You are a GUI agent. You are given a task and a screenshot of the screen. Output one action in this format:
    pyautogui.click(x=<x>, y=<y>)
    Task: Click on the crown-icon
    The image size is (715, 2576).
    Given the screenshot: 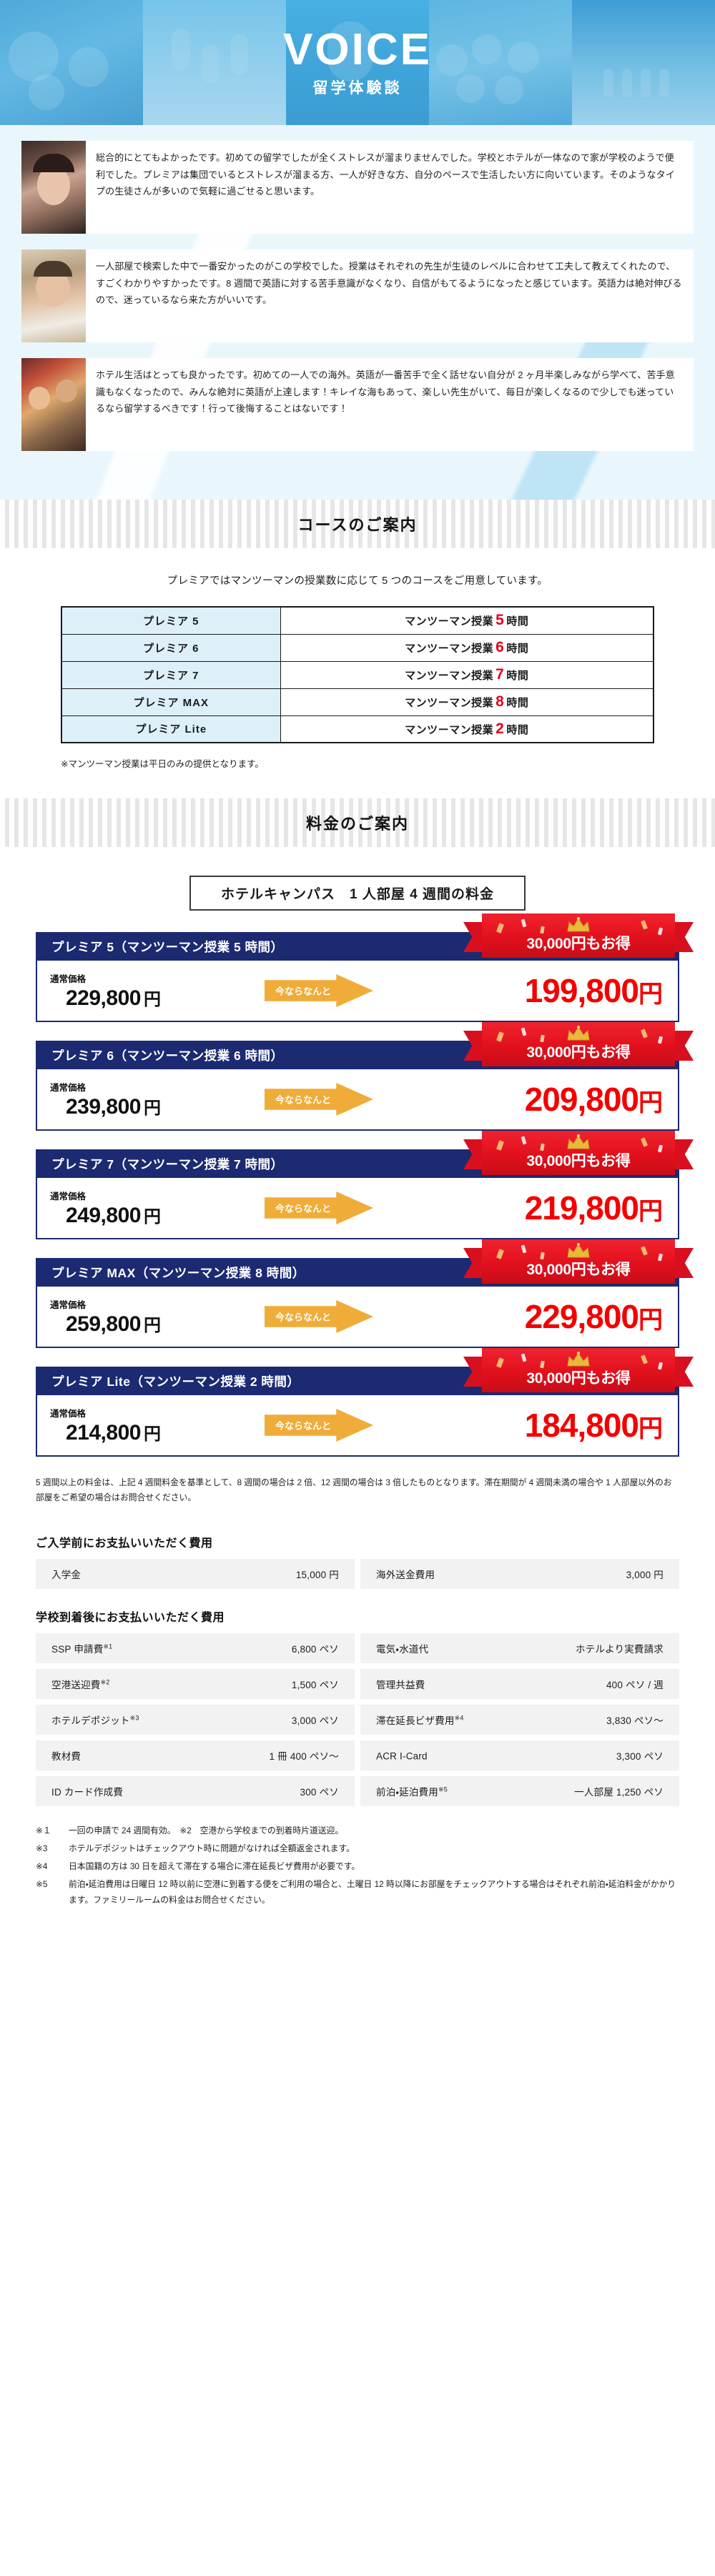 What is the action you would take?
    pyautogui.click(x=578, y=1359)
    